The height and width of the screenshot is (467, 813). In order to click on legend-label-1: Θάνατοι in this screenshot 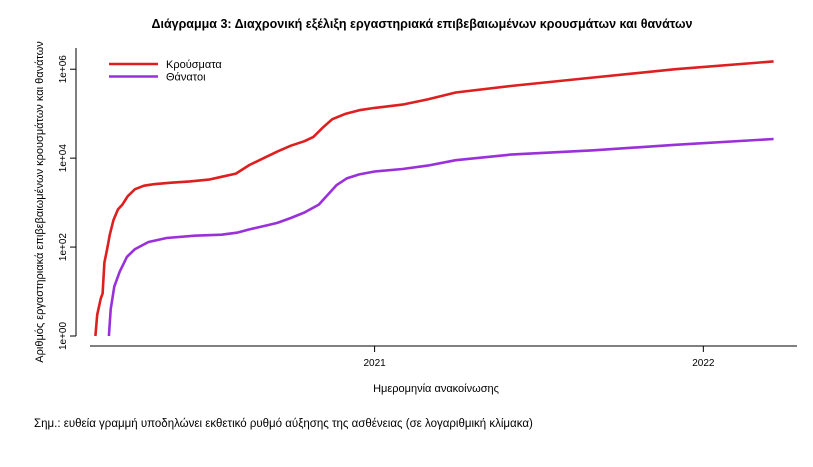, I will do `click(186, 78)`.